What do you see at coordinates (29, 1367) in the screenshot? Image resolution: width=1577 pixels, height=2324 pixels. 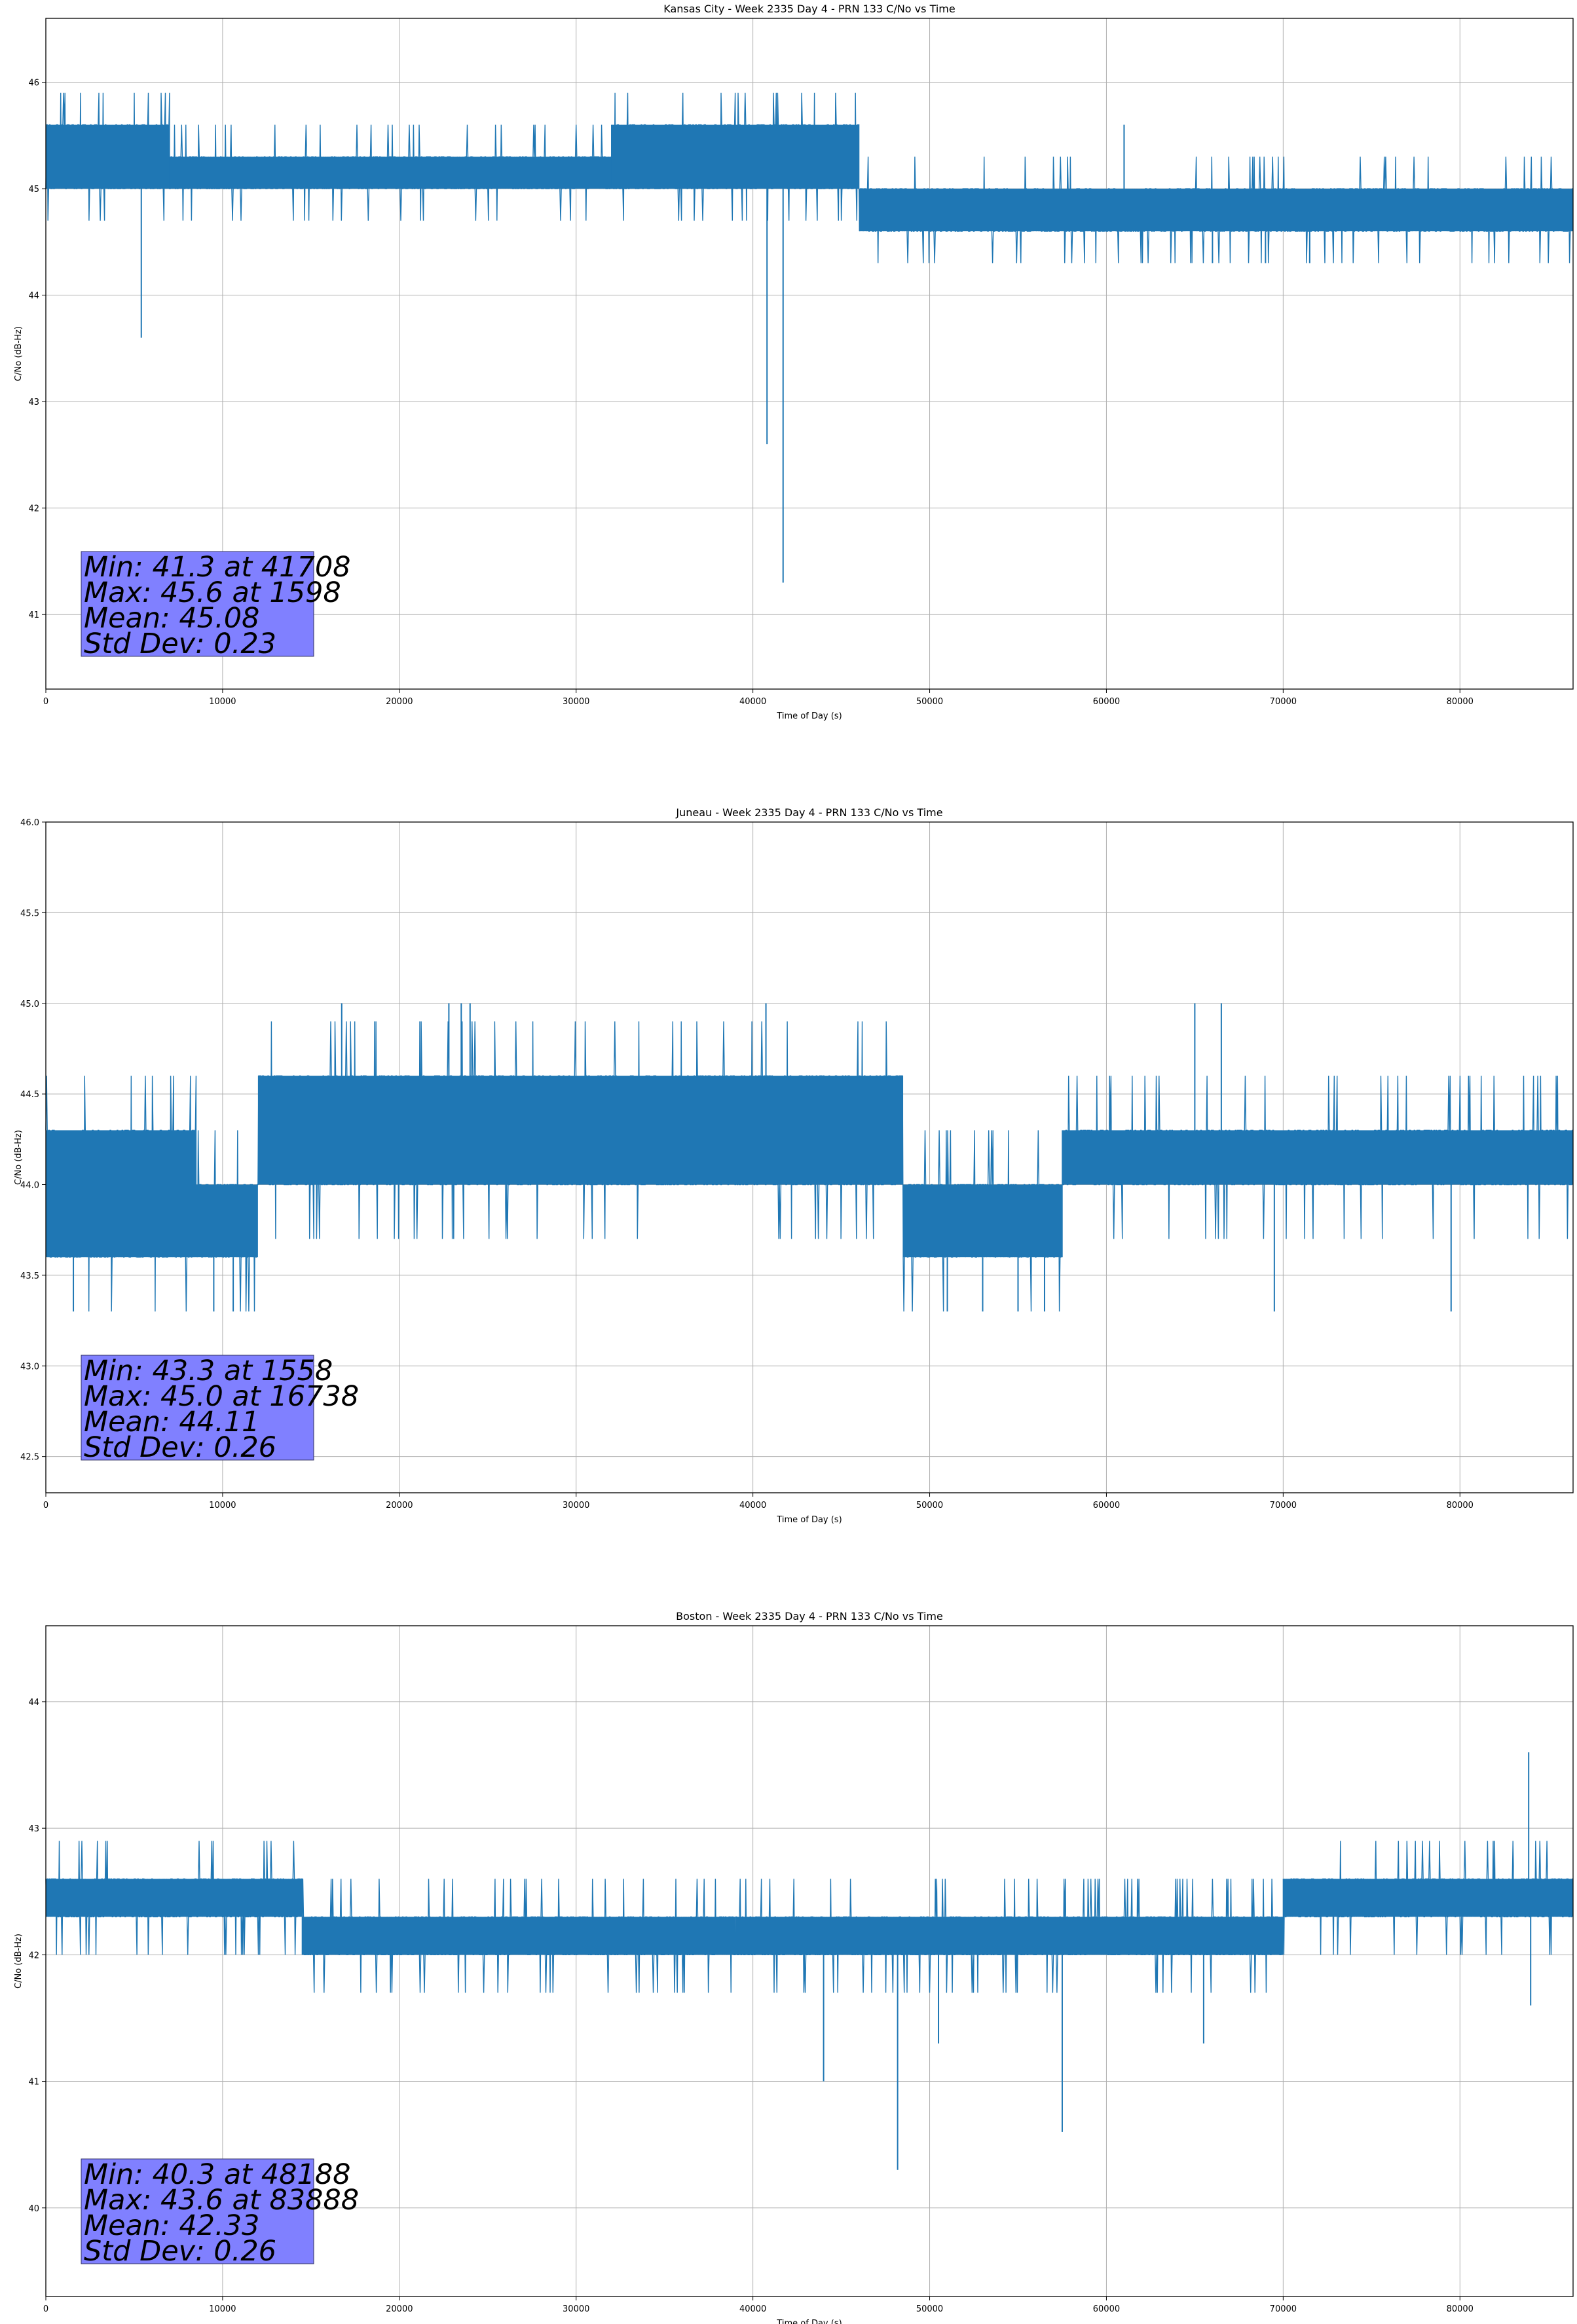 I see `y-tick-label: 43.0` at bounding box center [29, 1367].